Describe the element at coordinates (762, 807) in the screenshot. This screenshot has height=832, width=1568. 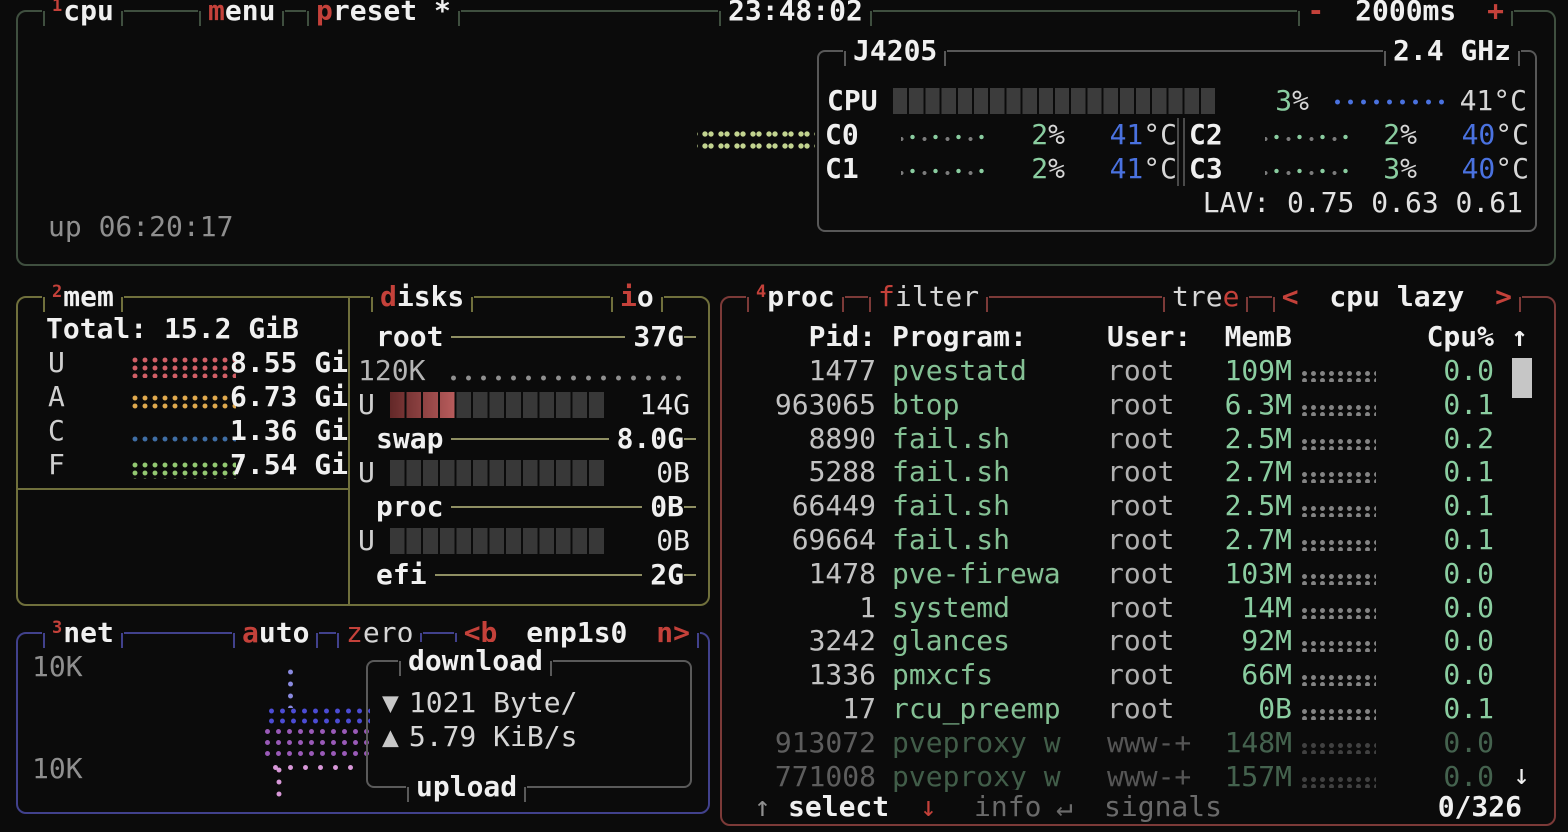
I see `select-up-icon: ↑` at that location.